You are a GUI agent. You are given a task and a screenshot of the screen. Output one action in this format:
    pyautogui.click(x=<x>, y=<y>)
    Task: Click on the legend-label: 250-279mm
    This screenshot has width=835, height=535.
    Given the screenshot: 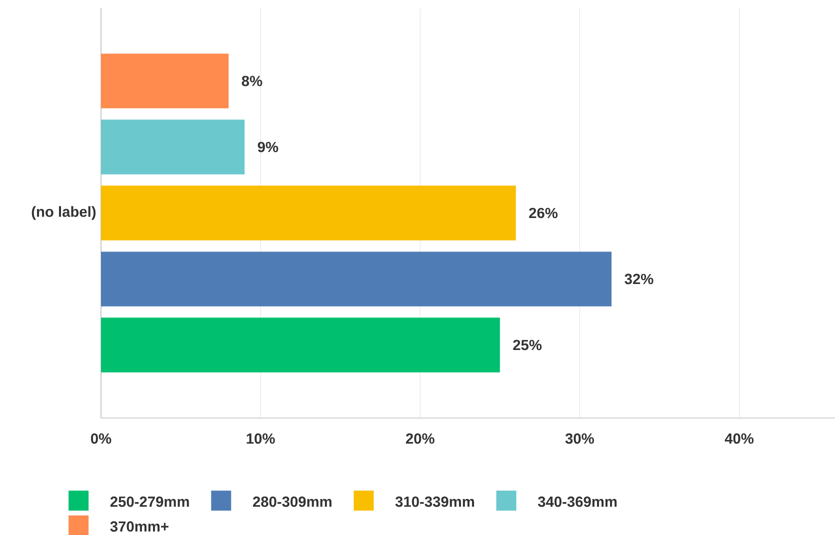 What is the action you would take?
    pyautogui.click(x=149, y=501)
    